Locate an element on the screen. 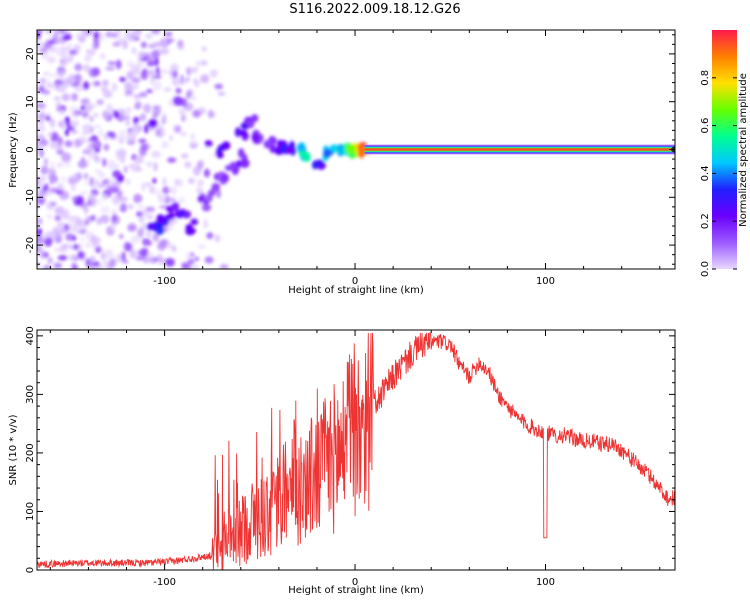 This screenshot has width=750, height=600. colorbar-tick-label: 0.2 is located at coordinates (705, 221).